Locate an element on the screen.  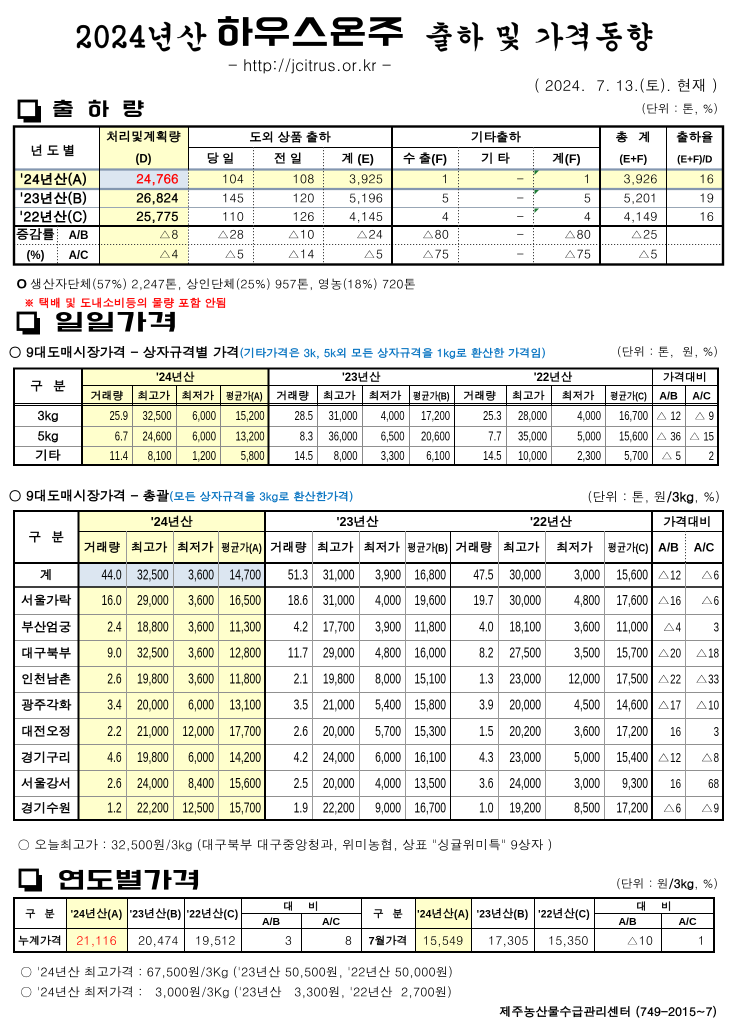
svg-text: 12,500 is located at coordinates (198, 808).